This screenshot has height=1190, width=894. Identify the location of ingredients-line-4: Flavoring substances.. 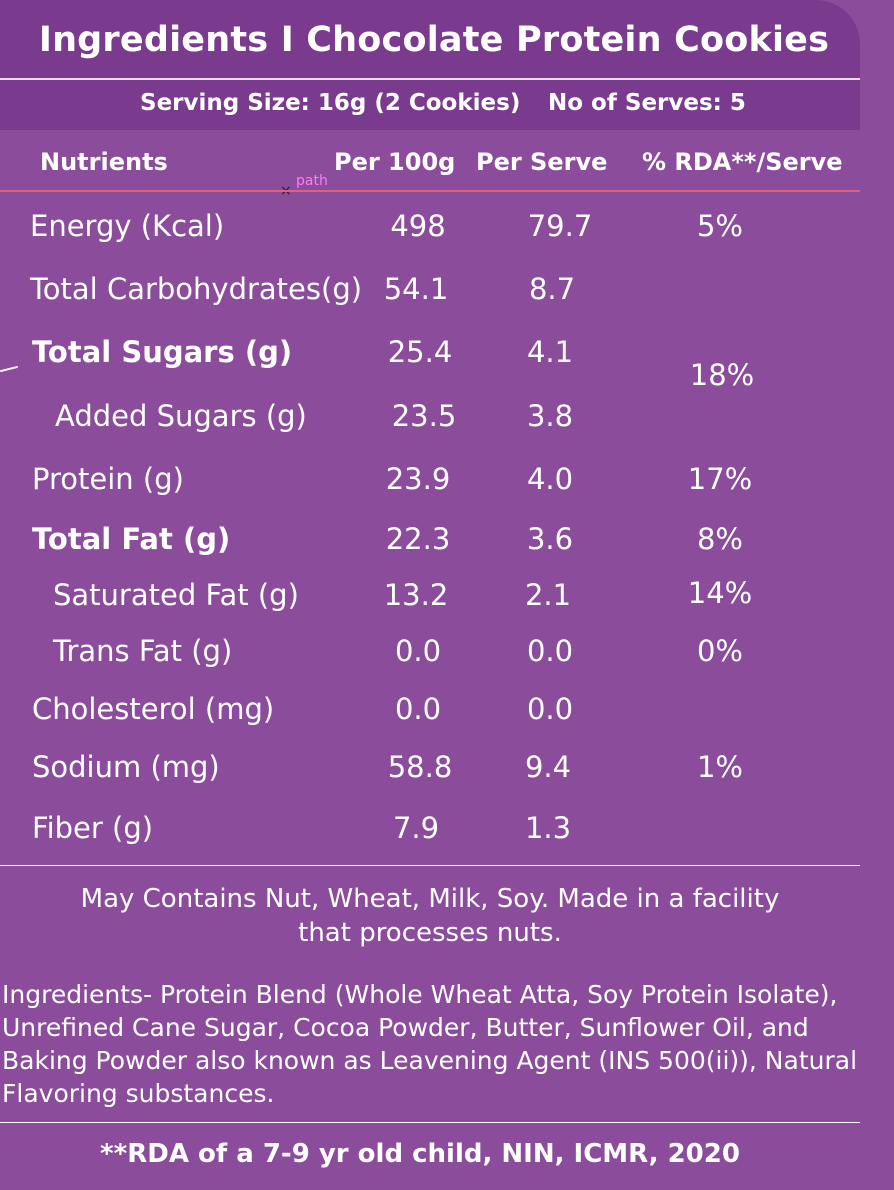
(138, 1093).